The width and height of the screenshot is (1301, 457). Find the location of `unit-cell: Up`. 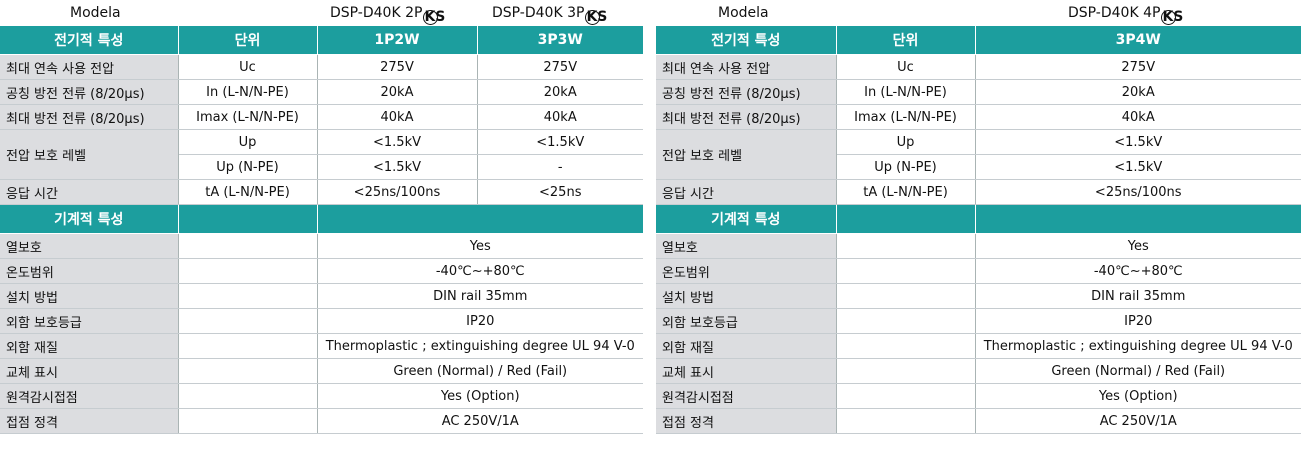

unit-cell: Up is located at coordinates (906, 142).